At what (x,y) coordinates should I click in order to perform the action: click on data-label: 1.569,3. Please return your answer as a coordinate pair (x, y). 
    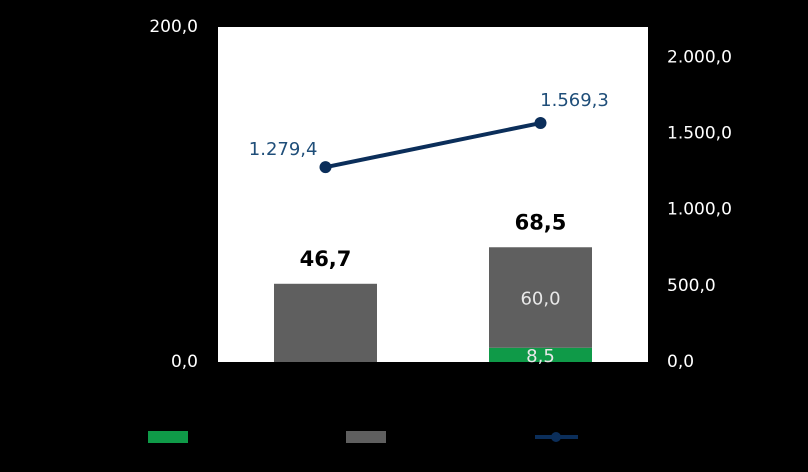
    Looking at the image, I should click on (574, 100).